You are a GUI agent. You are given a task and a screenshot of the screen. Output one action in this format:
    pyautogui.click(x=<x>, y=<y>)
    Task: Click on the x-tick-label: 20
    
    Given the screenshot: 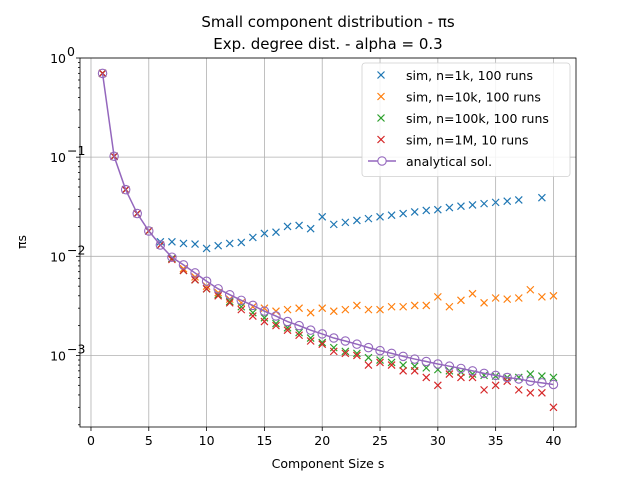 What is the action you would take?
    pyautogui.click(x=322, y=440)
    